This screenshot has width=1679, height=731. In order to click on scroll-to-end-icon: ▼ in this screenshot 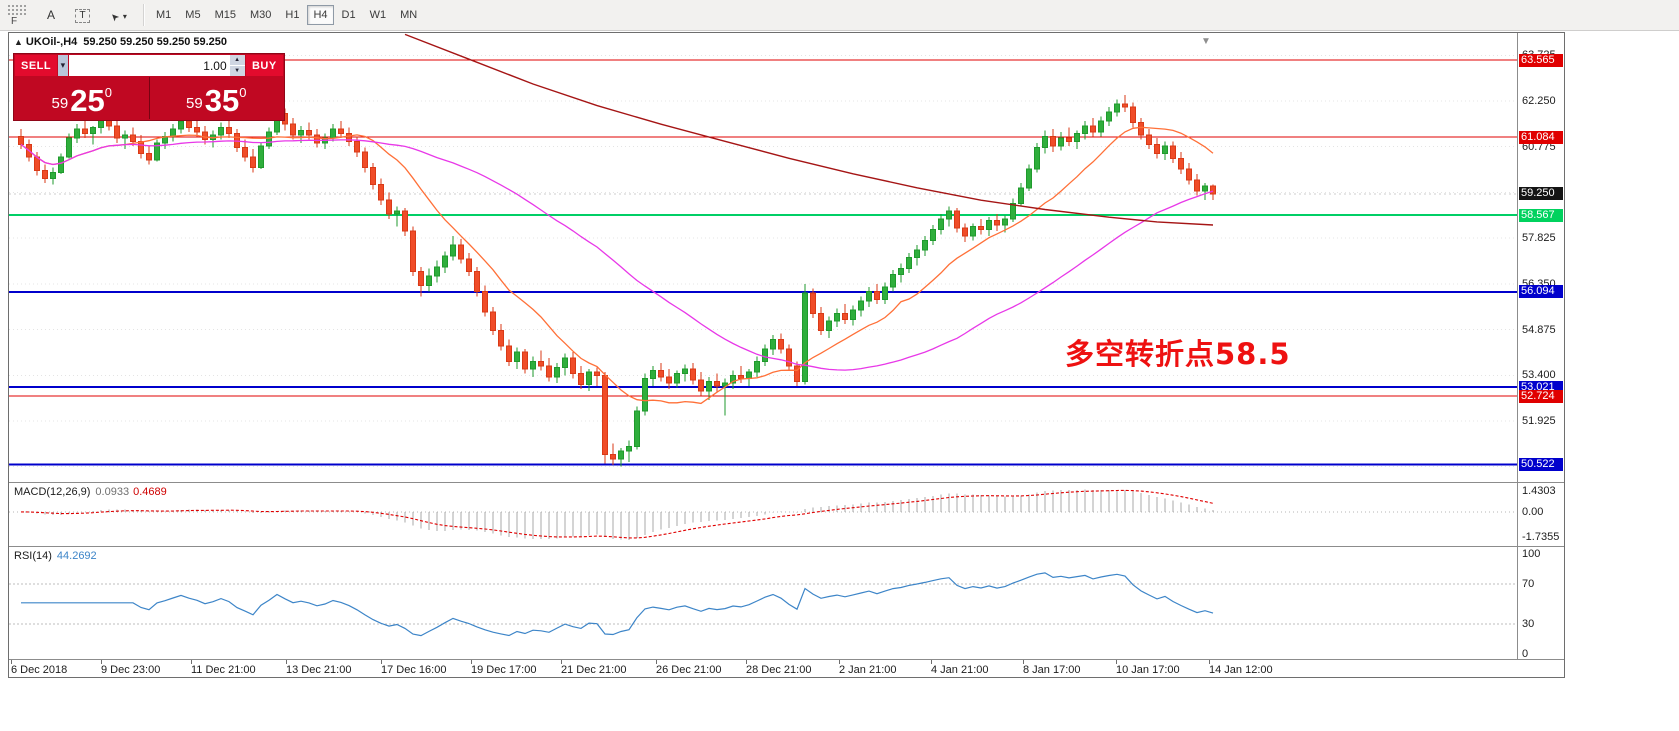, I will do `click(1206, 41)`.